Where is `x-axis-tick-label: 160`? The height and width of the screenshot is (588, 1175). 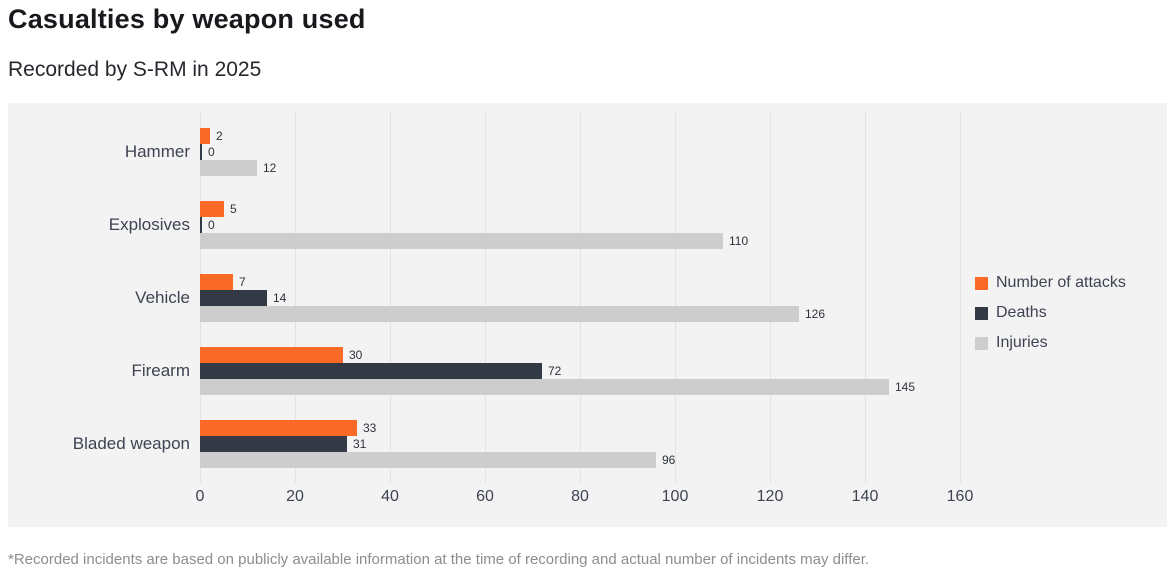 x-axis-tick-label: 160 is located at coordinates (960, 496).